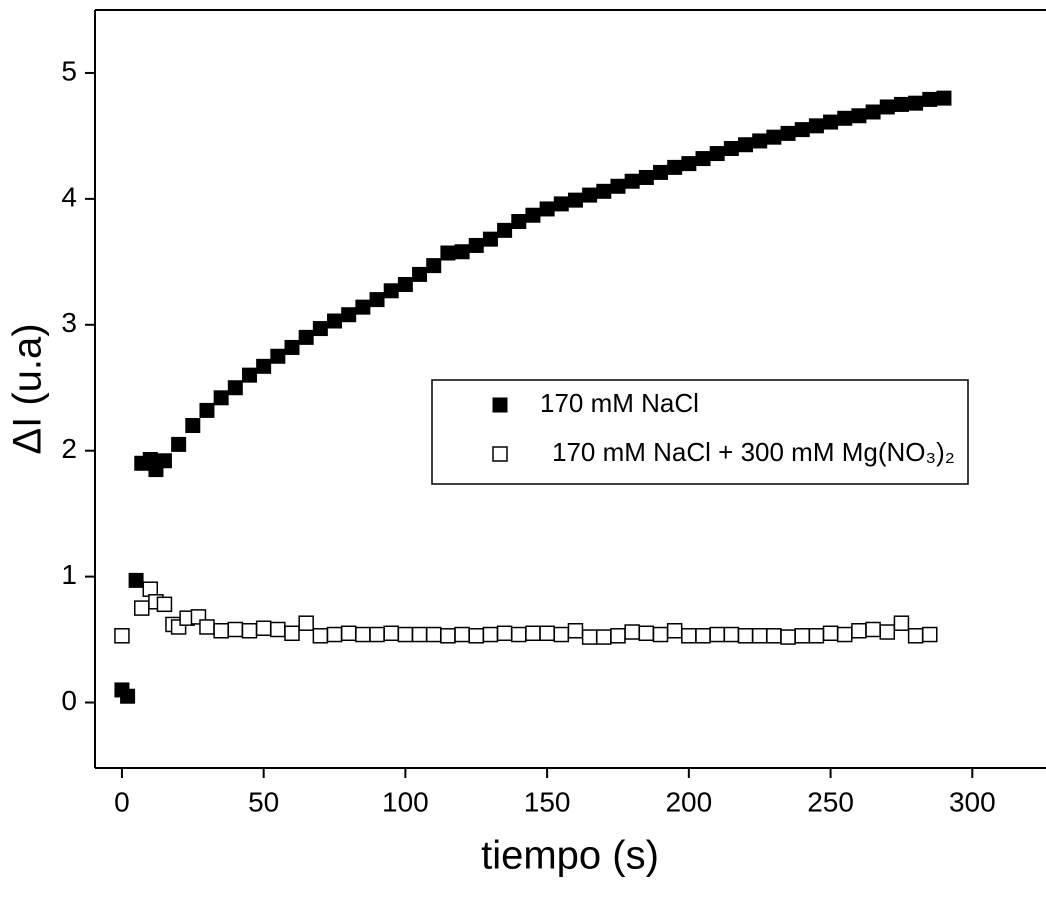 This screenshot has height=902, width=1046. I want to click on y-tick-label: 5, so click(69, 70).